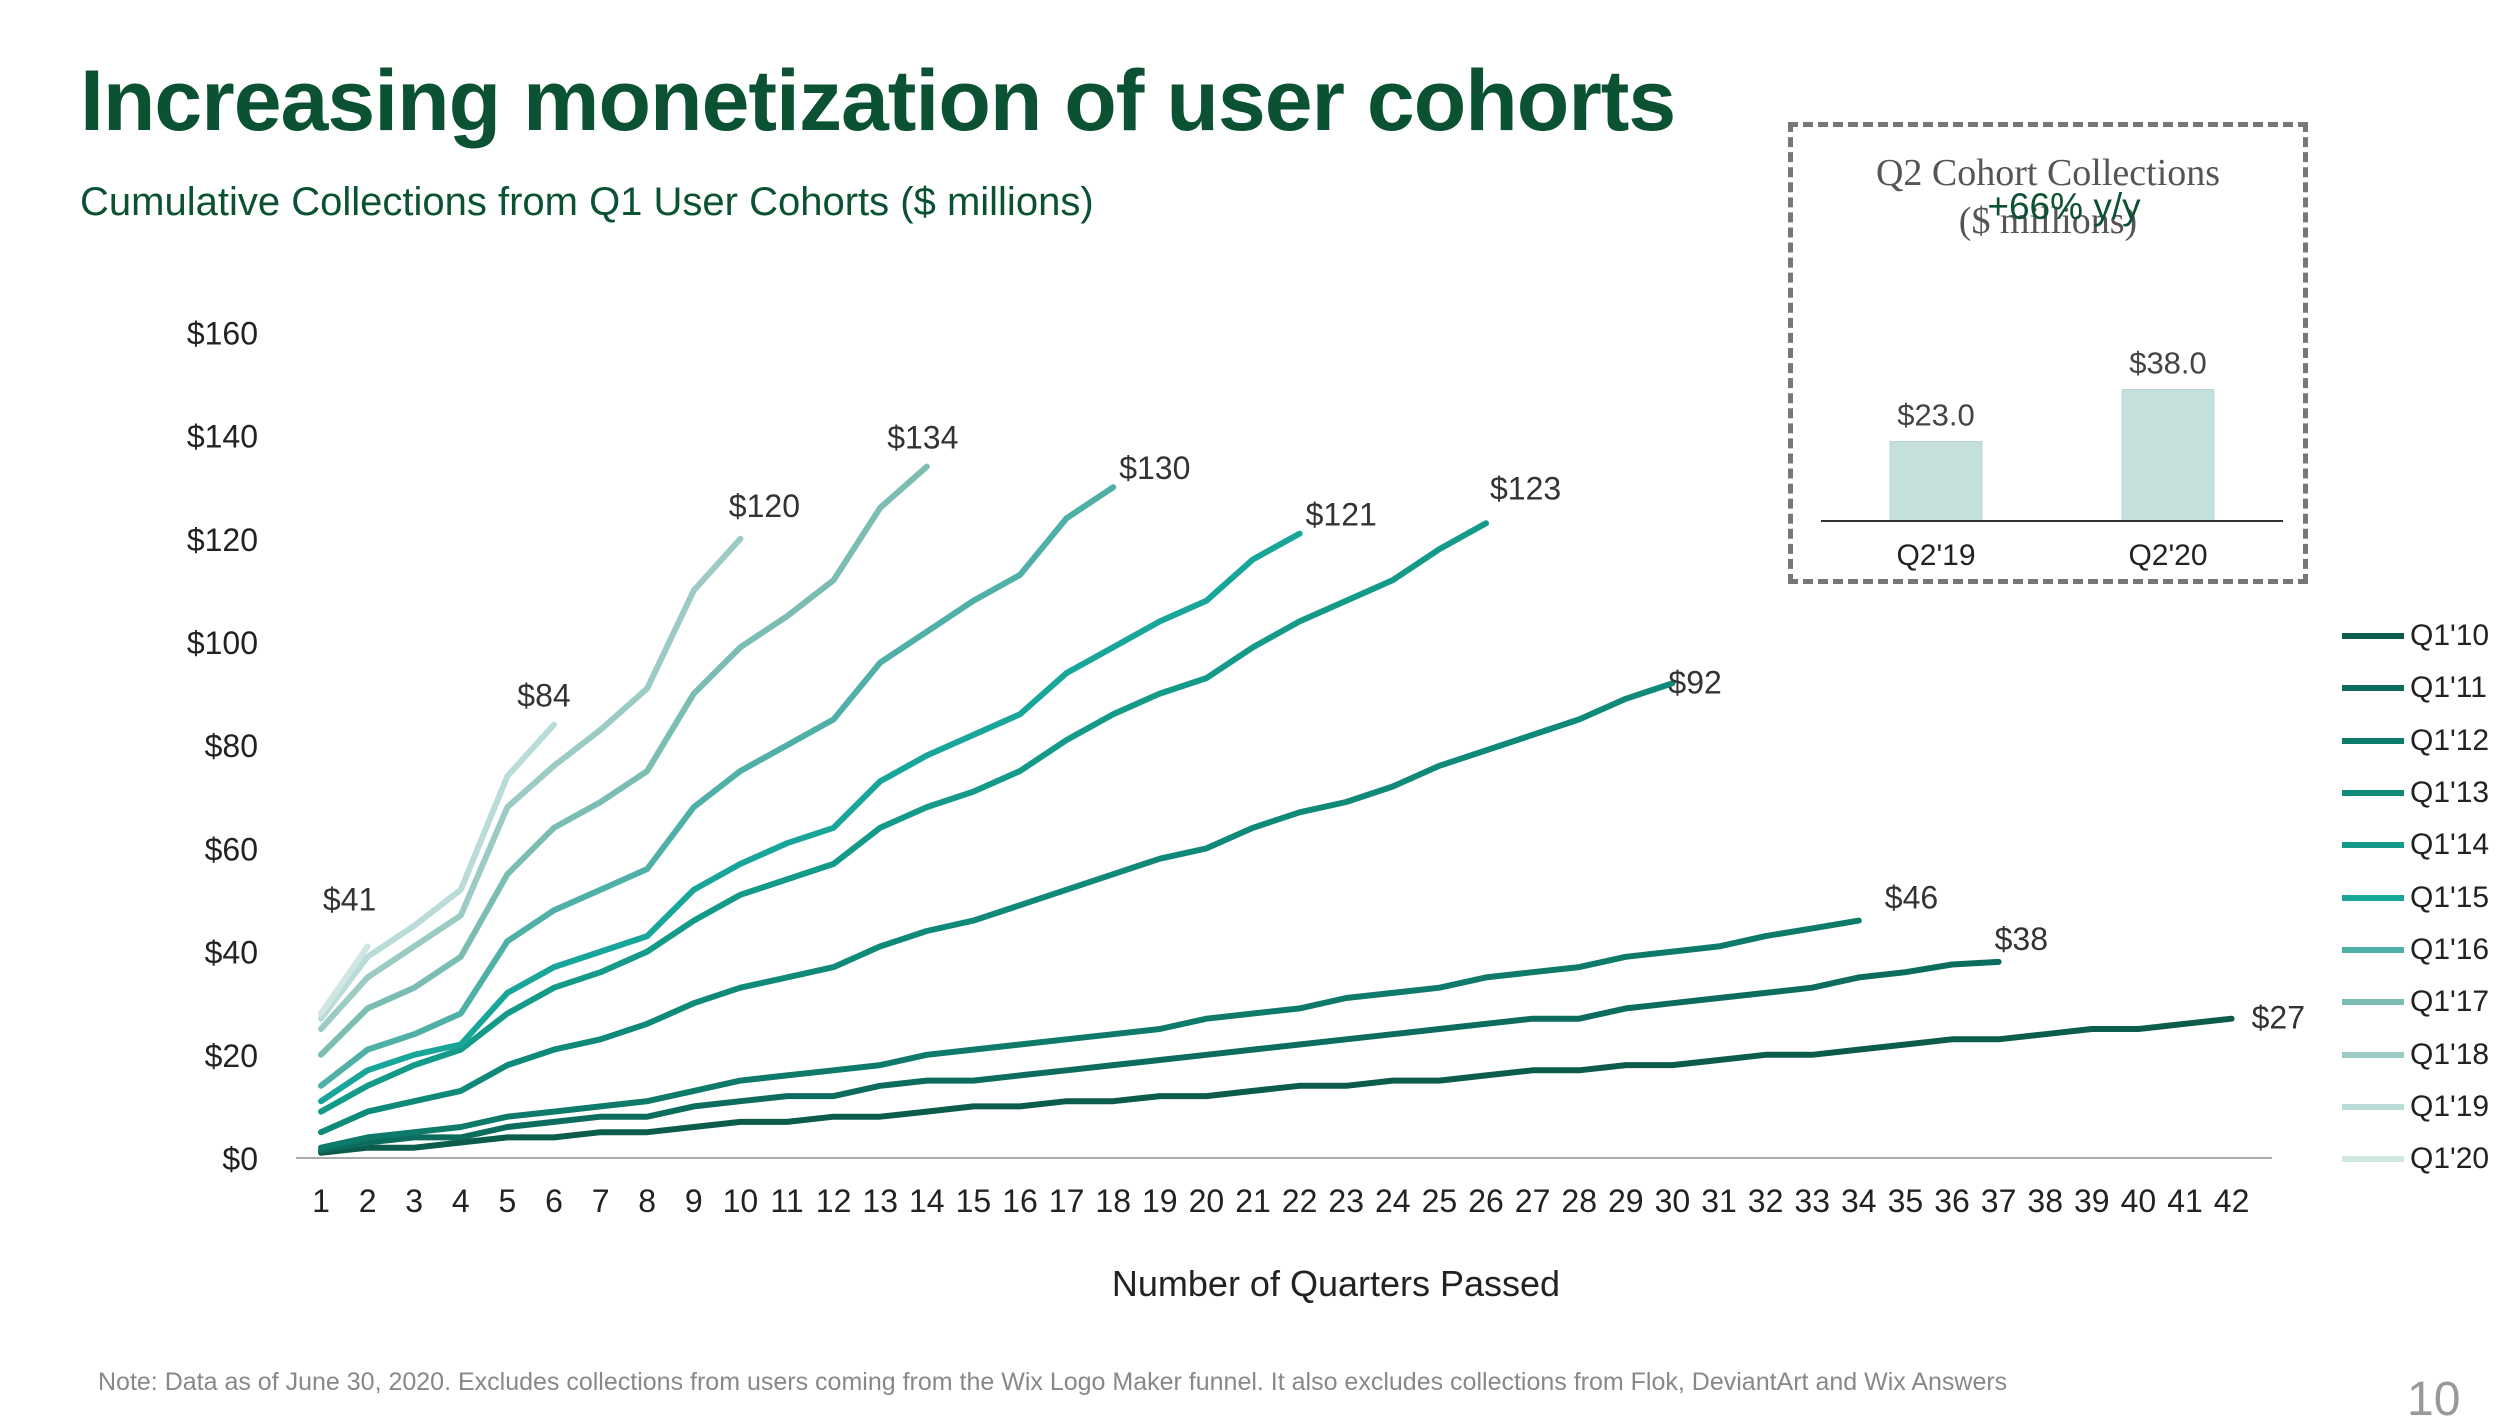  What do you see at coordinates (1626, 1201) in the screenshot?
I see `x-tick-label: 29` at bounding box center [1626, 1201].